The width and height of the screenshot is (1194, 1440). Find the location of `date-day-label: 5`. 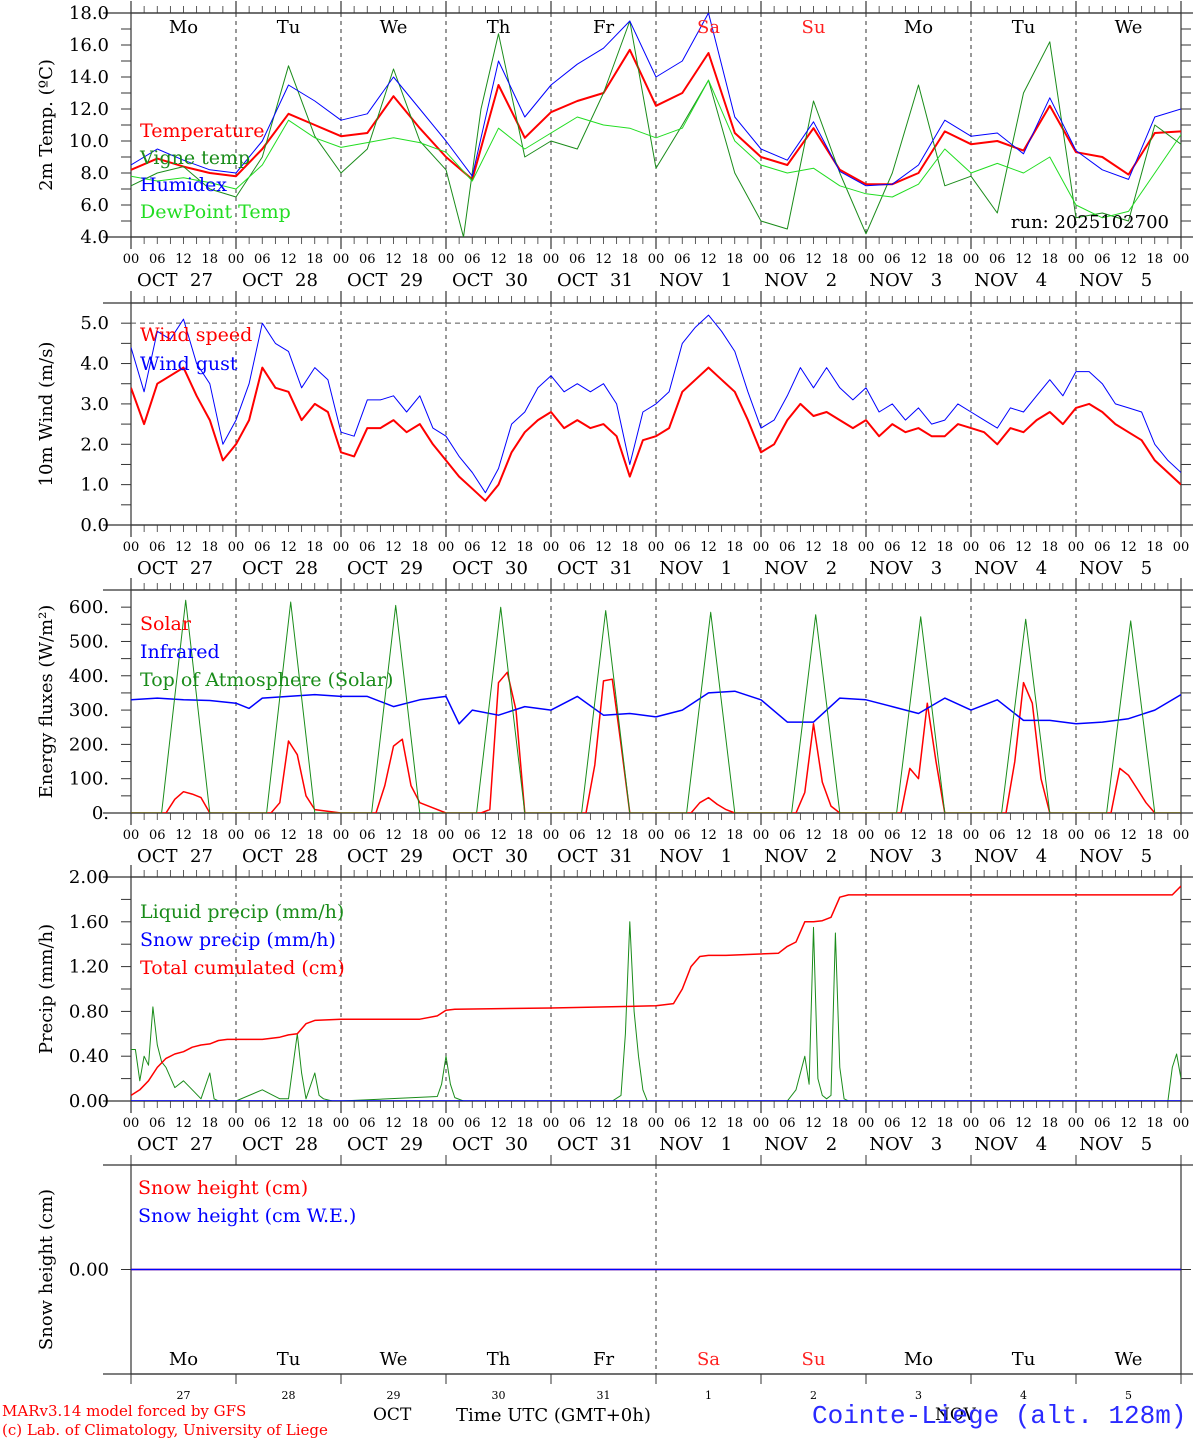

date-day-label: 5 is located at coordinates (1146, 1144).